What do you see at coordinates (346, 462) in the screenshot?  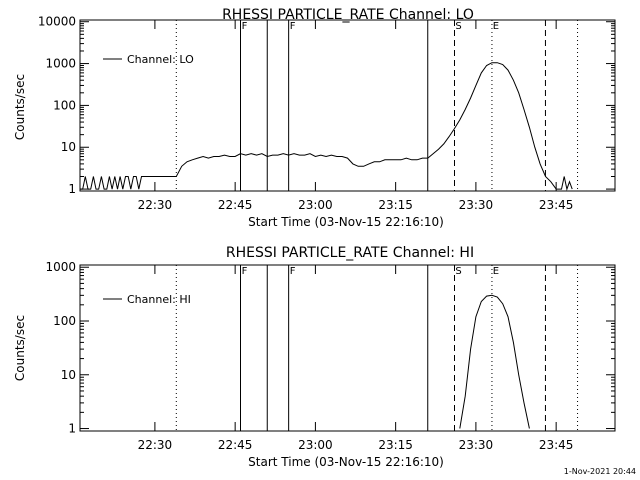 I see `x-axis-label-hi: Start Time (03-Nov-15 22:16:10)` at bounding box center [346, 462].